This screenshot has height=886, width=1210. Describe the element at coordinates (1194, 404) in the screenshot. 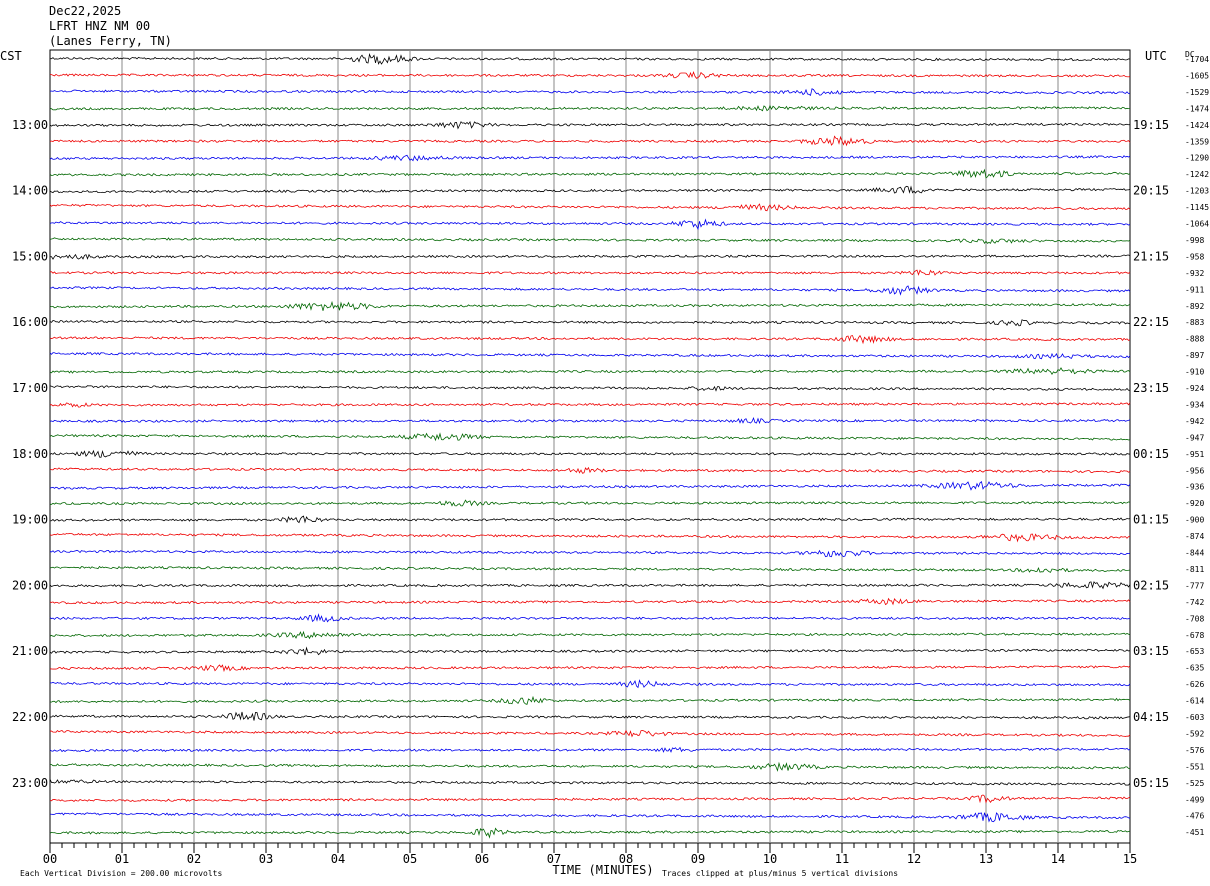

I see `dc-offset-label: -934` at that location.